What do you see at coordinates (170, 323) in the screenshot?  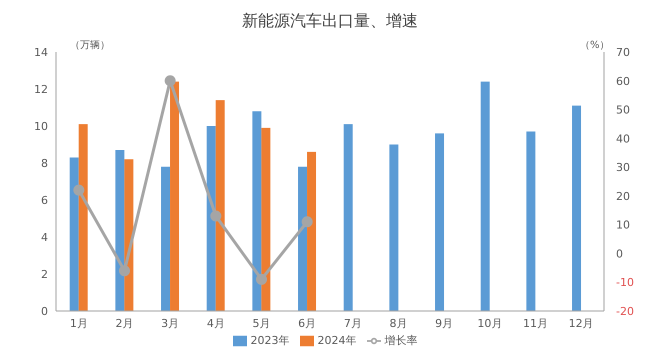 I see `x-tick-label: 3月` at bounding box center [170, 323].